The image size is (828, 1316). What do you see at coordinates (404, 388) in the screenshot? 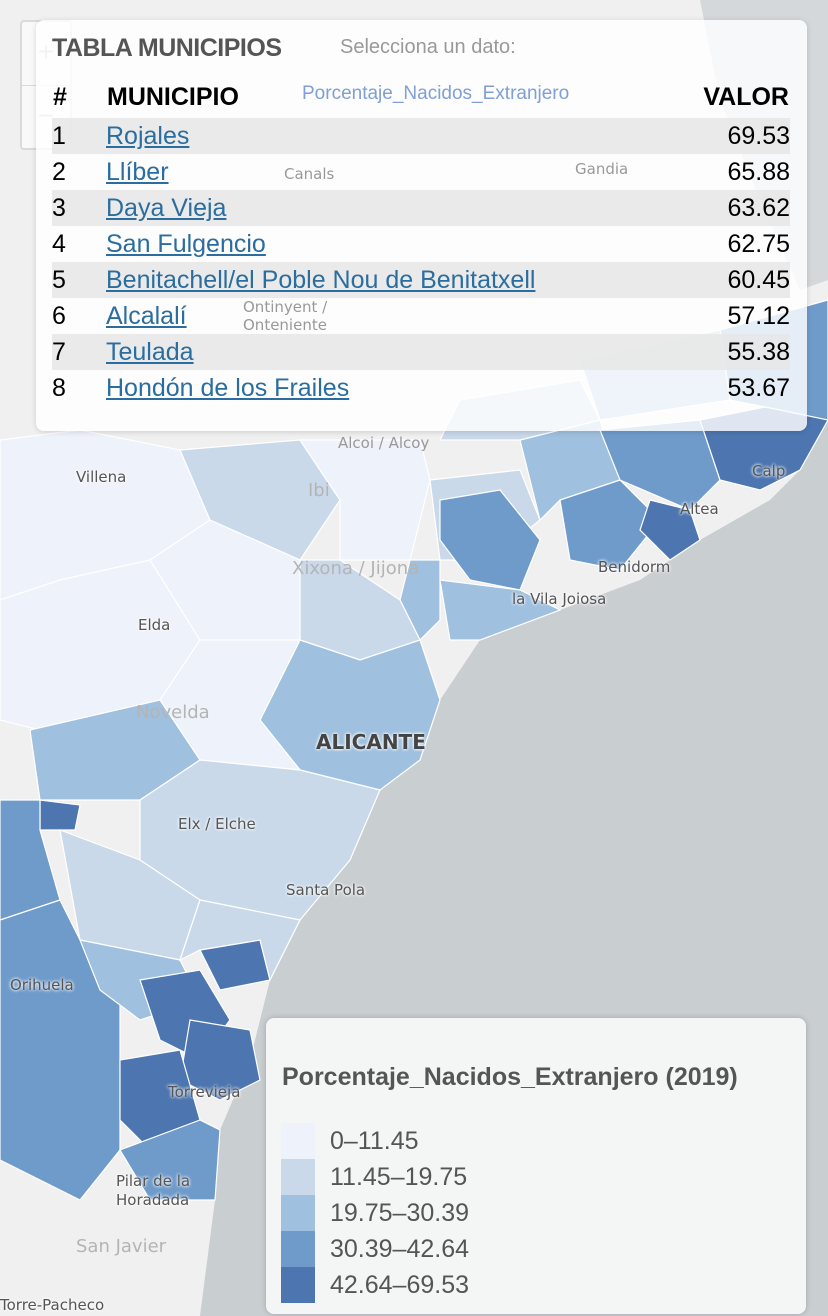
I see `municipio-cell: Hondón de los Frailes` at bounding box center [404, 388].